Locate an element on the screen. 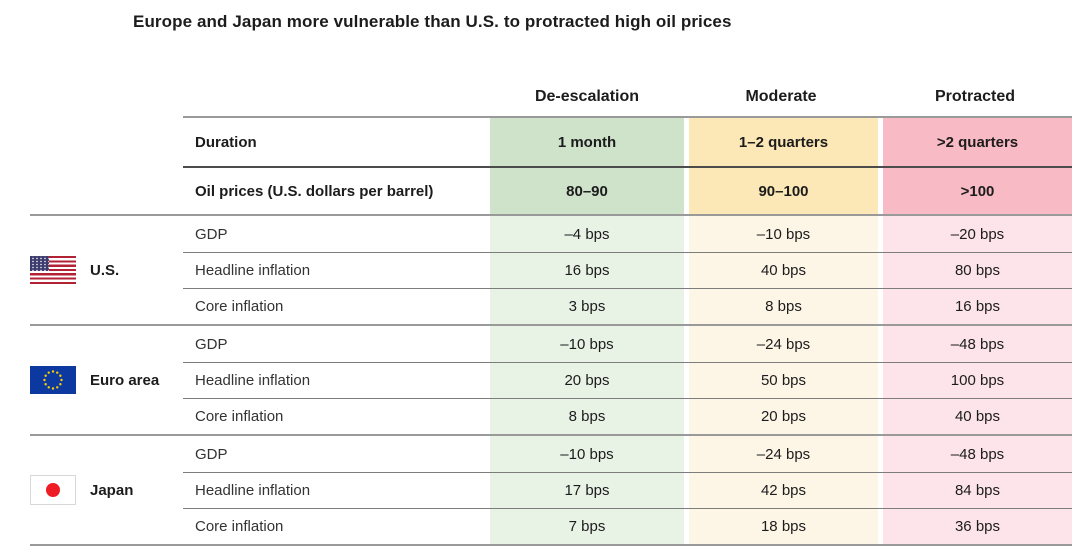  cell-value: 100 bps is located at coordinates (975, 380).